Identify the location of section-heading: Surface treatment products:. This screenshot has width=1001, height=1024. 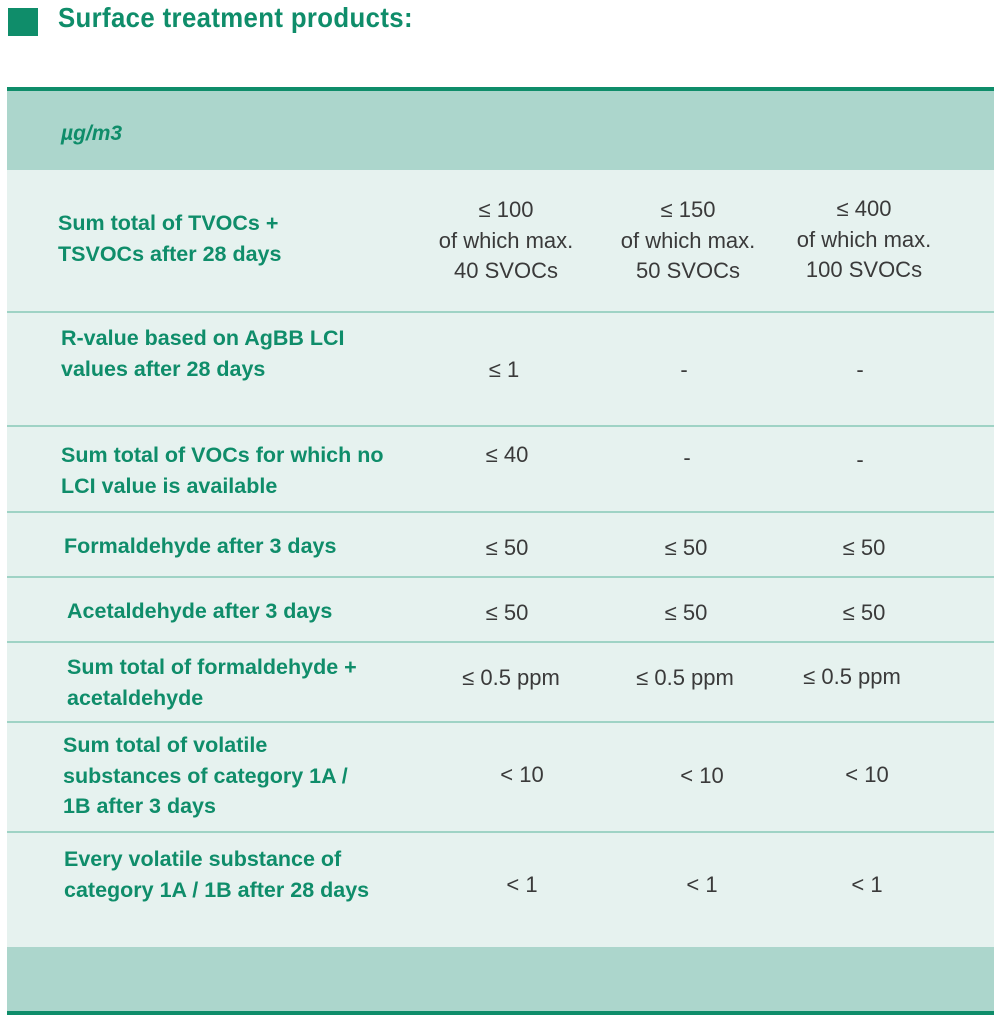
(500, 25).